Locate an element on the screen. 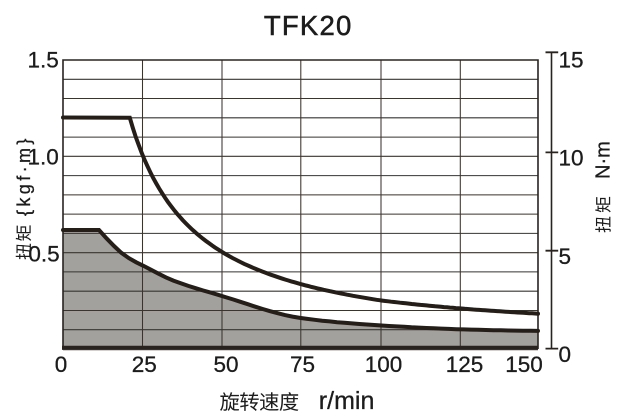 This screenshot has height=420, width=620. svg-text: r/min is located at coordinates (347, 401).